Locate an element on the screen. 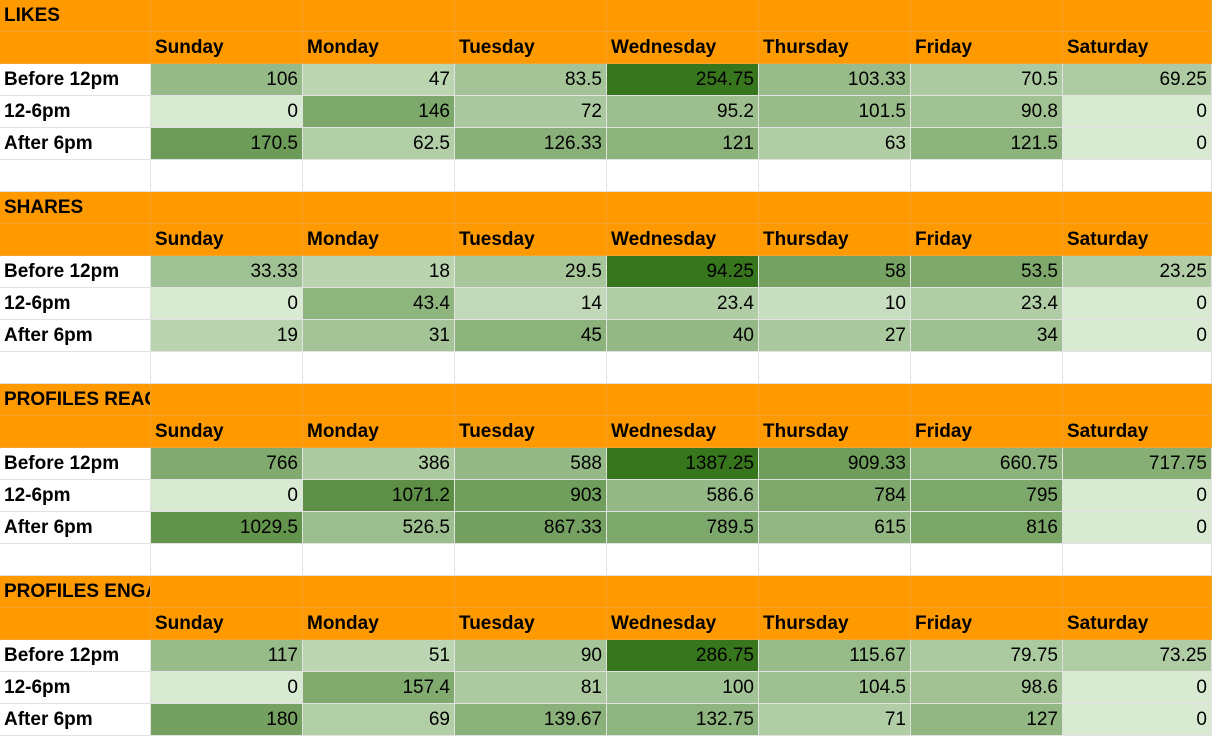  data-cell: 101.5 is located at coordinates (835, 112).